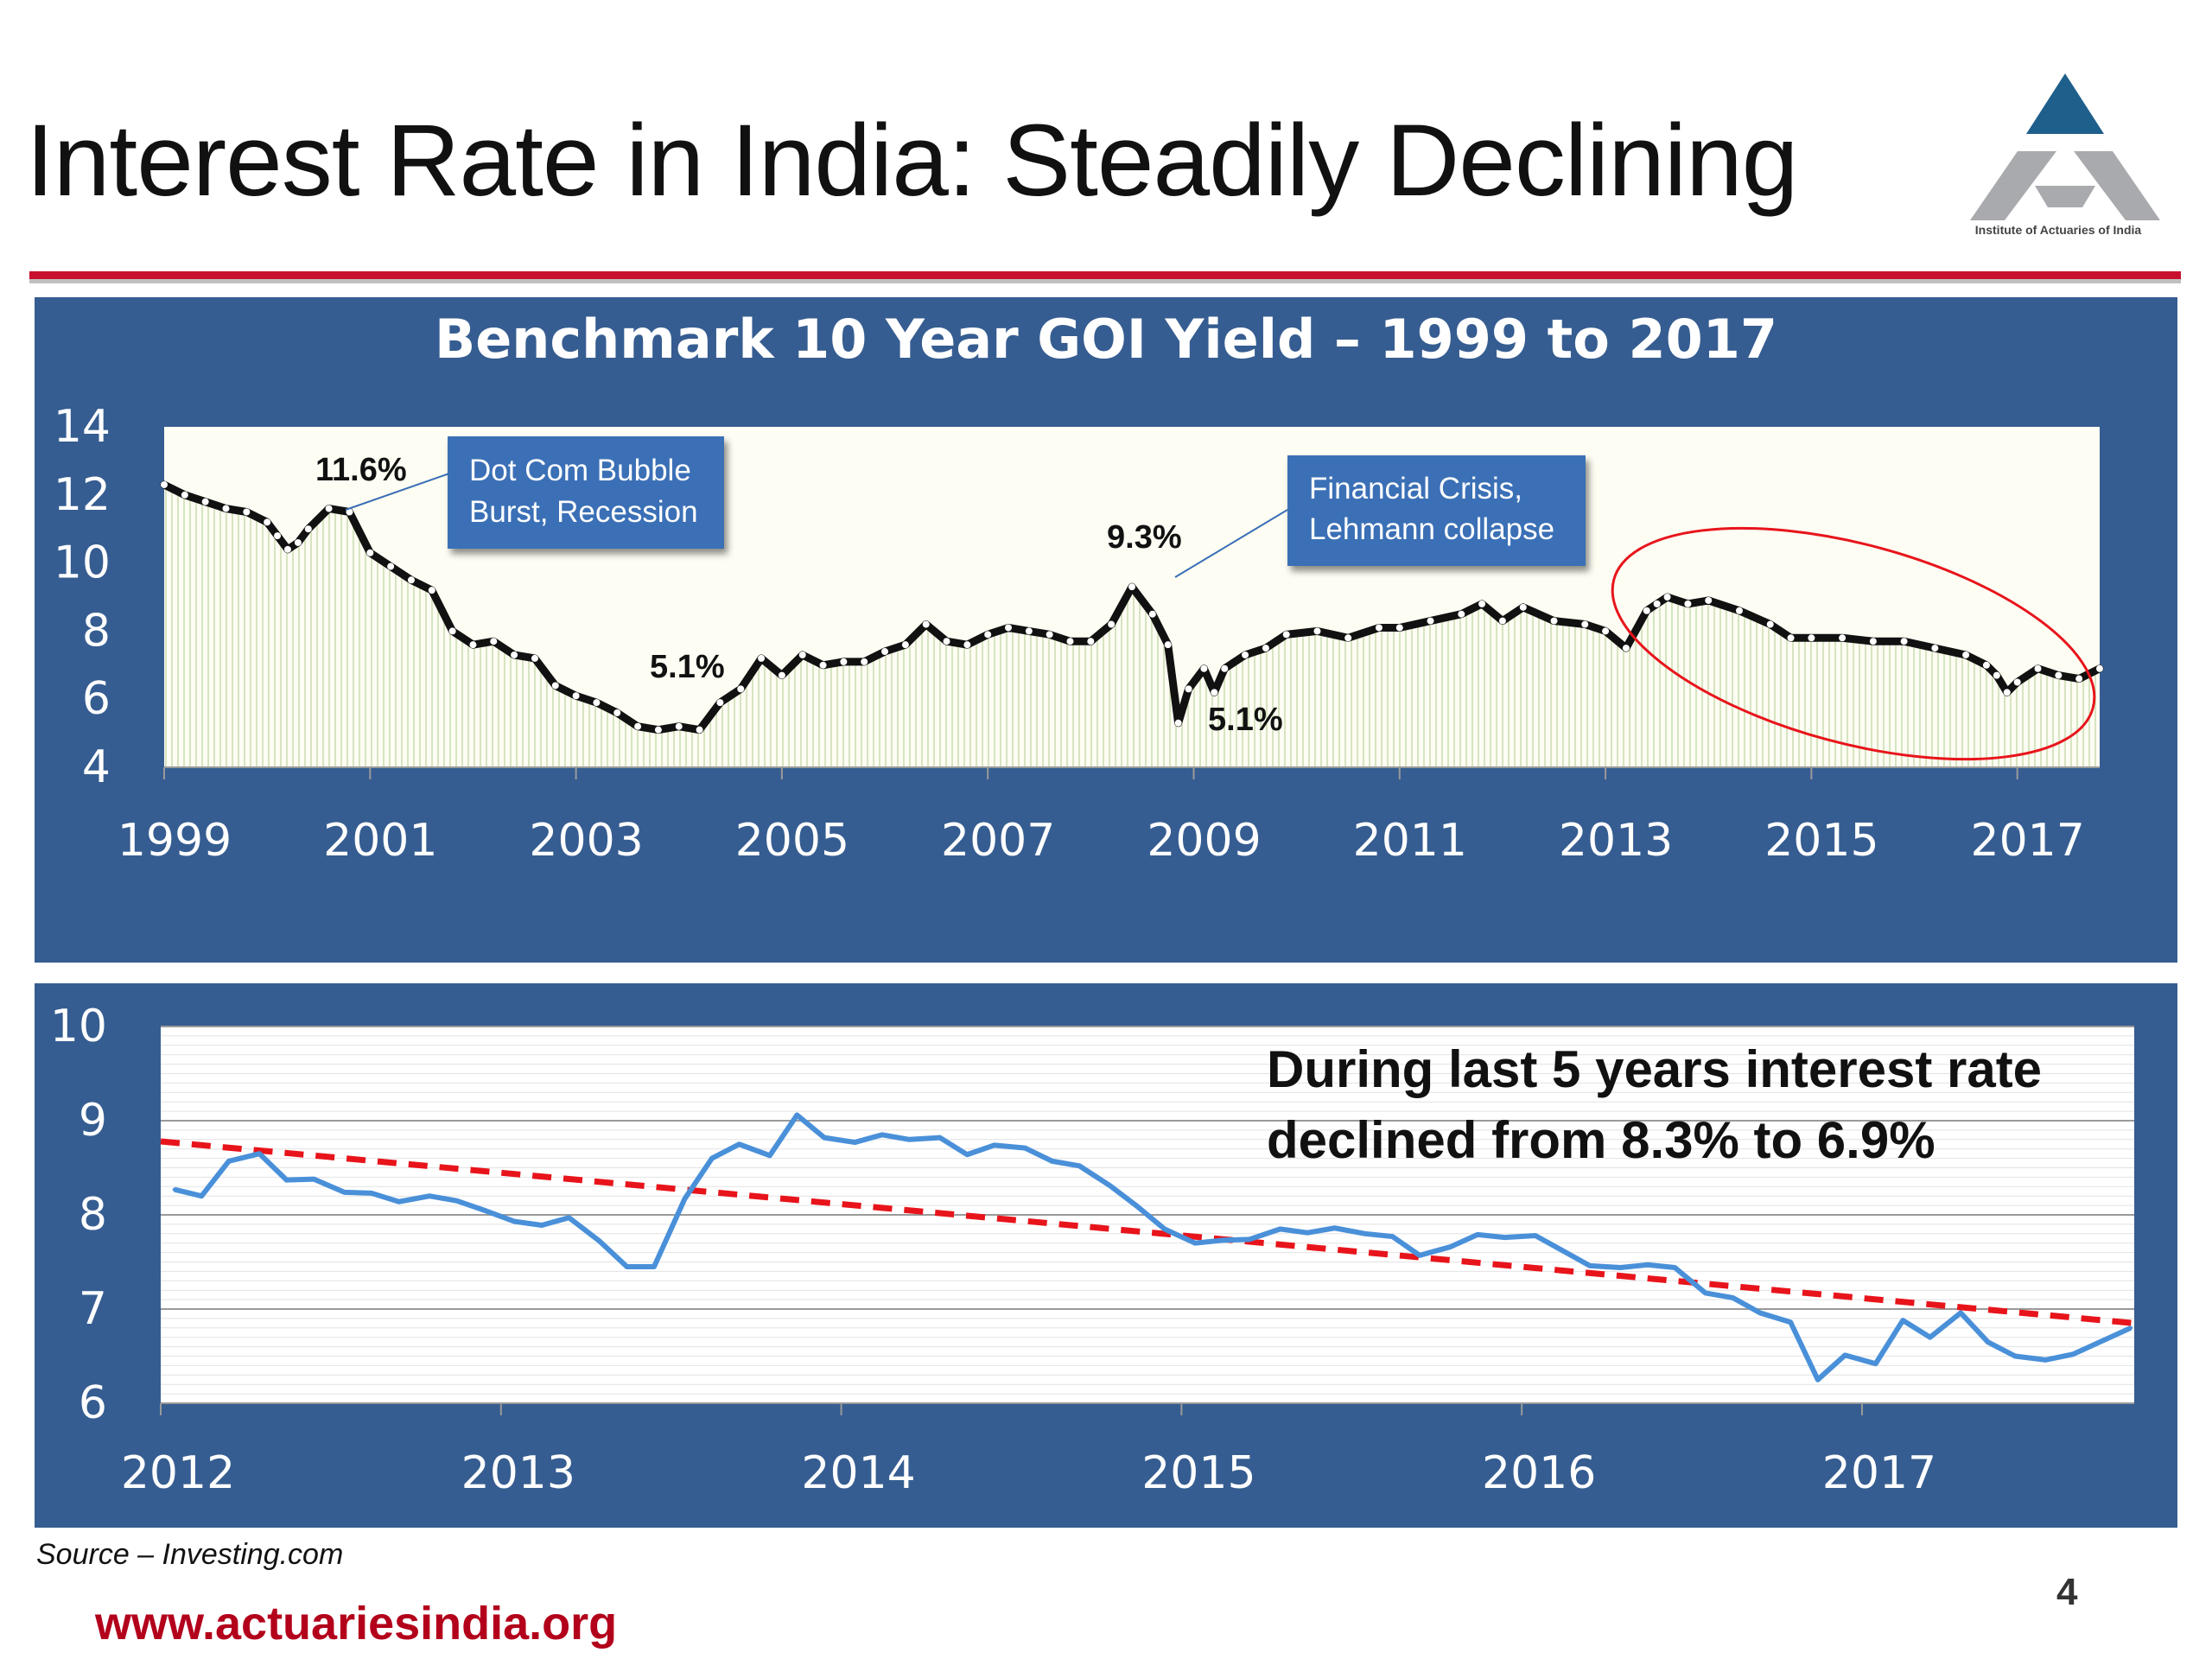  Describe the element at coordinates (1105, 281) in the screenshot. I see `header-divider-shadow` at that location.